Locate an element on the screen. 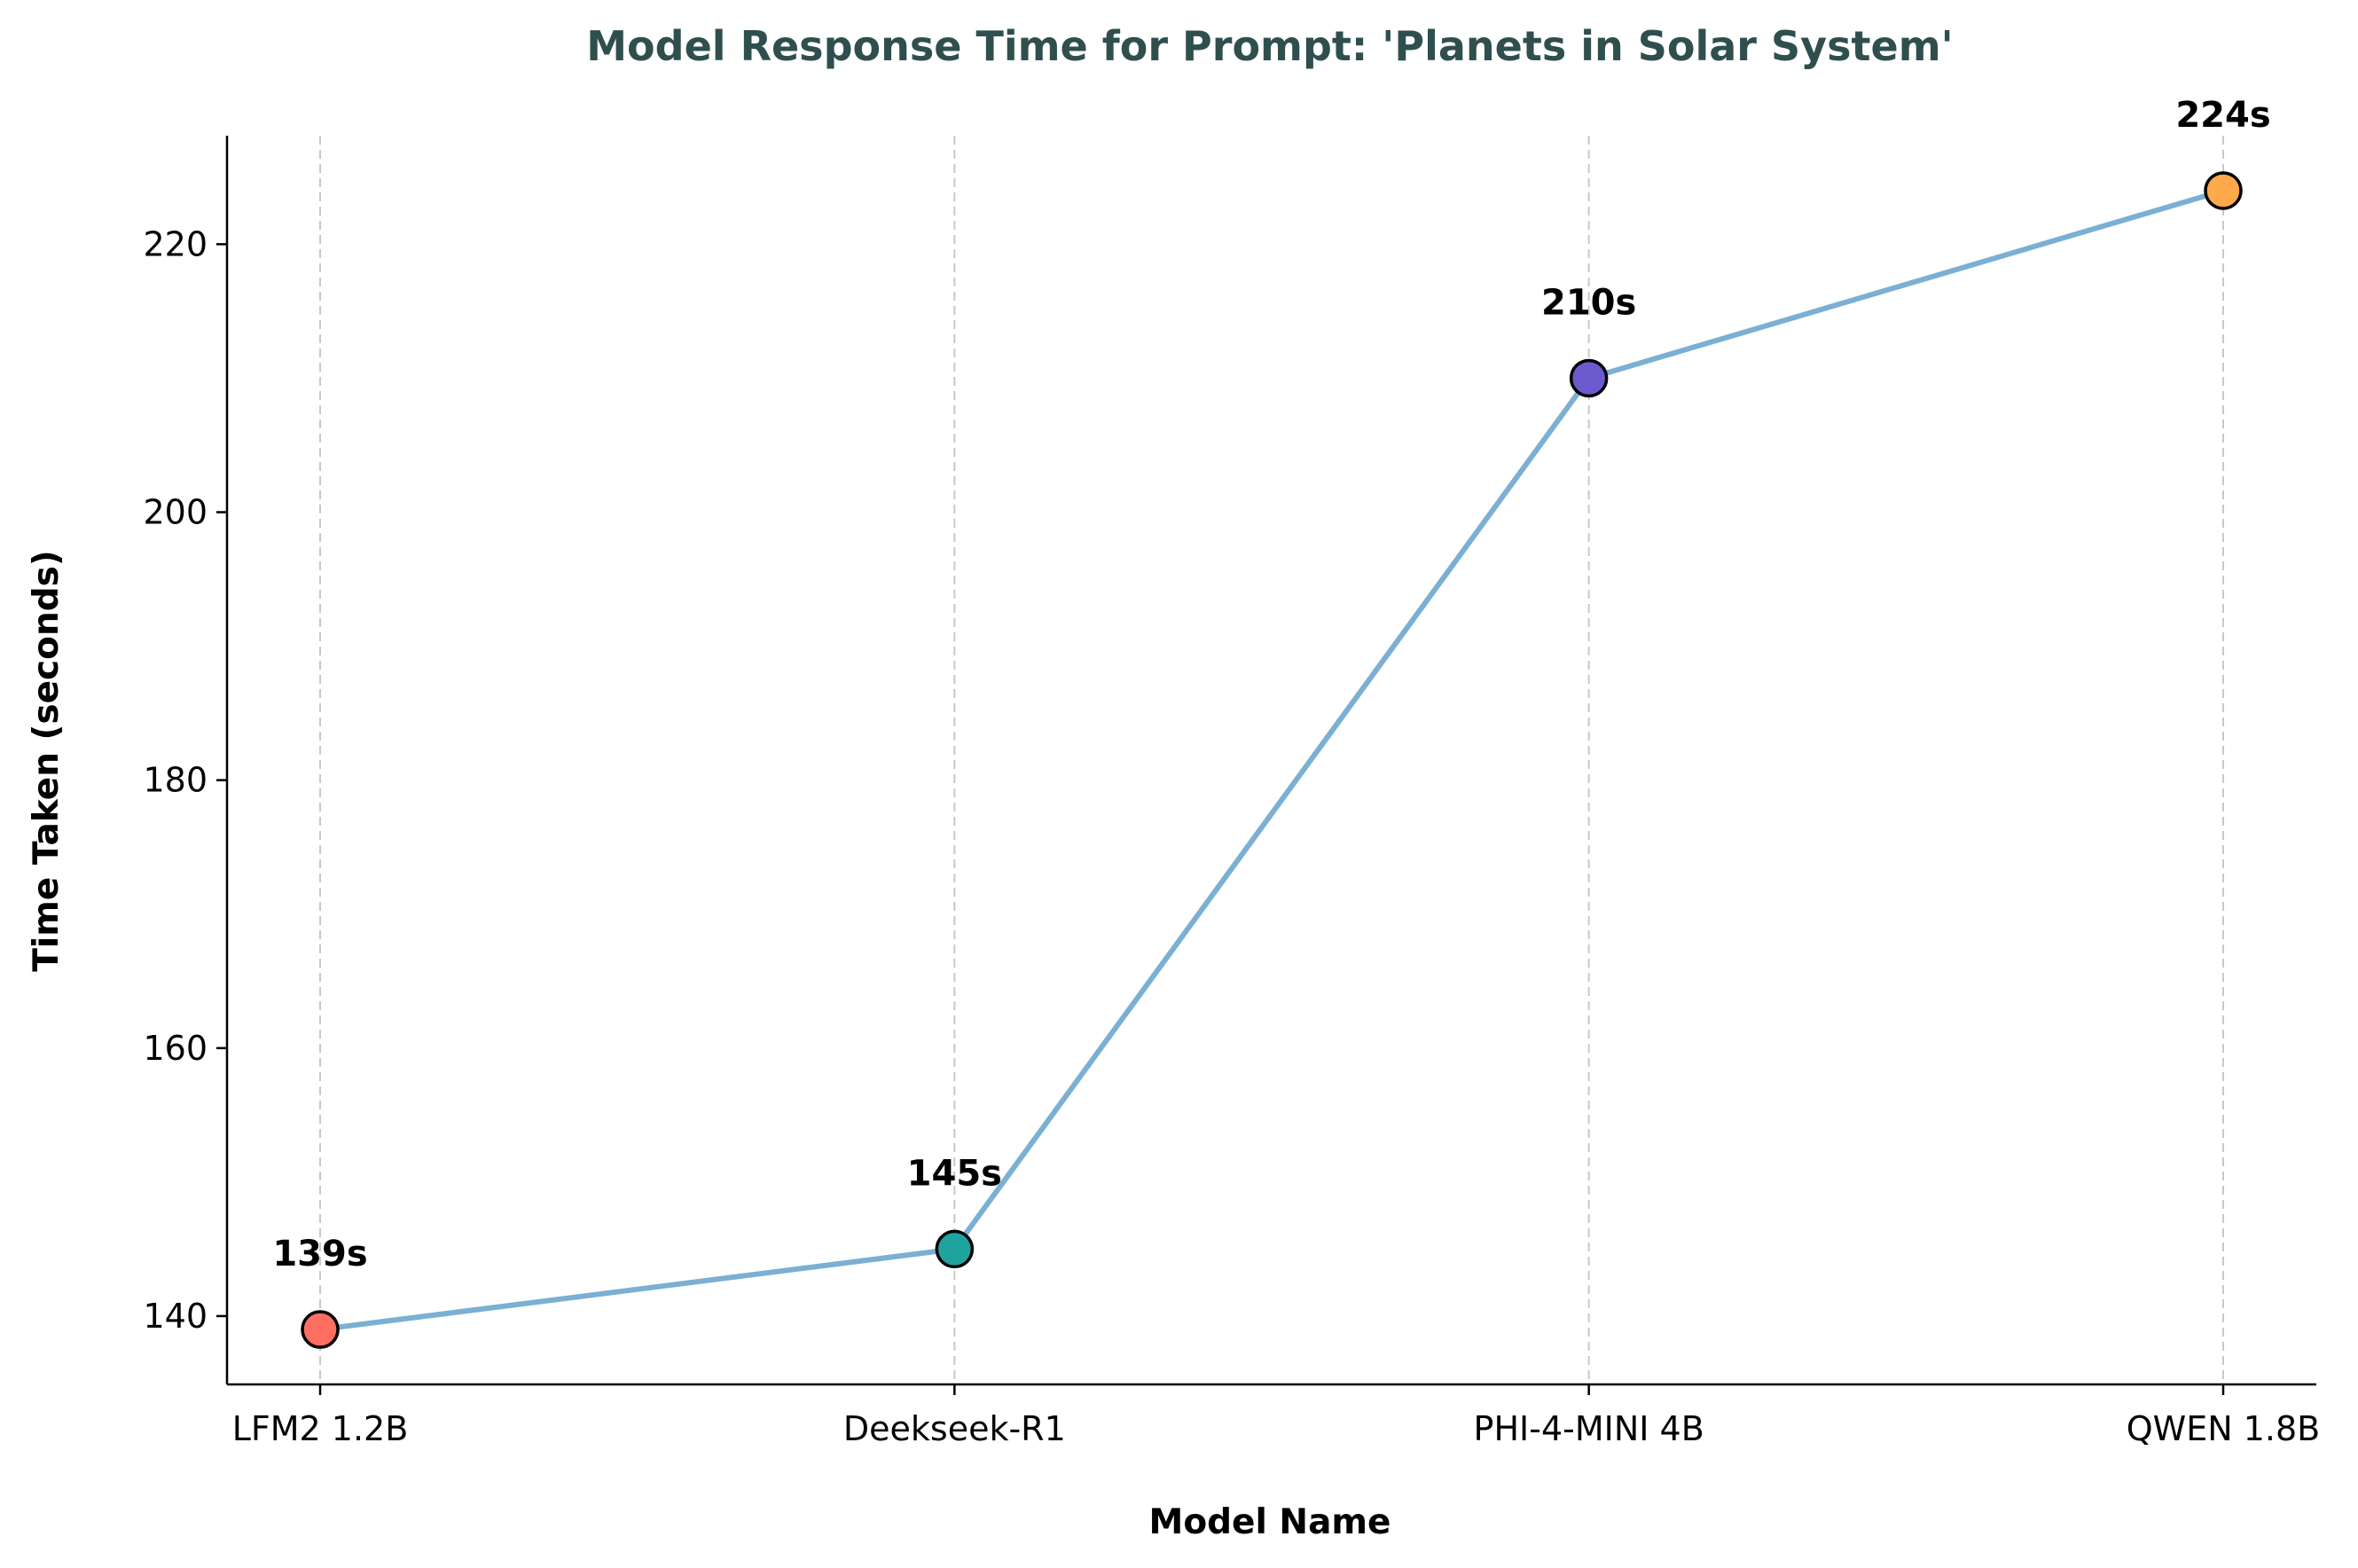  x-tick-label: LFM2 1.2B is located at coordinates (321, 1429).